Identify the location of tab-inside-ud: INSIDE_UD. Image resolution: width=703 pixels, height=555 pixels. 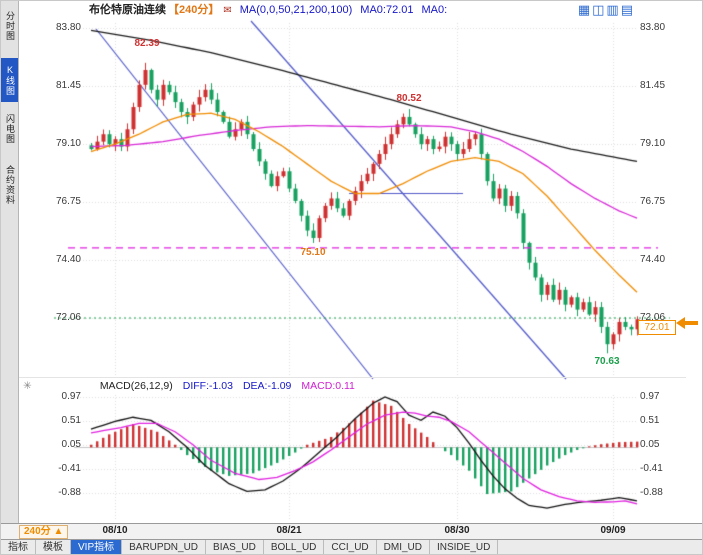
(464, 547).